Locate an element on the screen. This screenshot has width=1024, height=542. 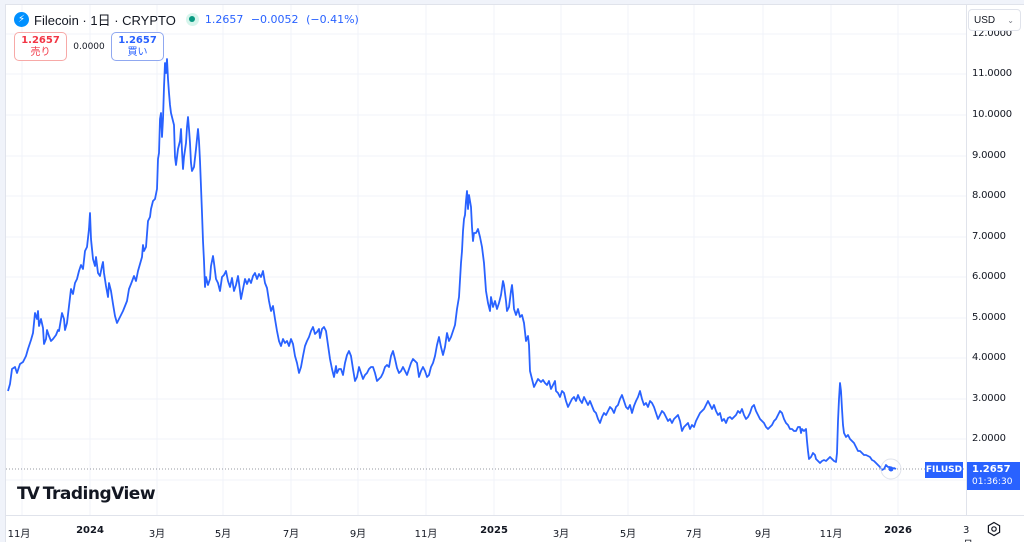
market-open-icon is located at coordinates (192, 19).